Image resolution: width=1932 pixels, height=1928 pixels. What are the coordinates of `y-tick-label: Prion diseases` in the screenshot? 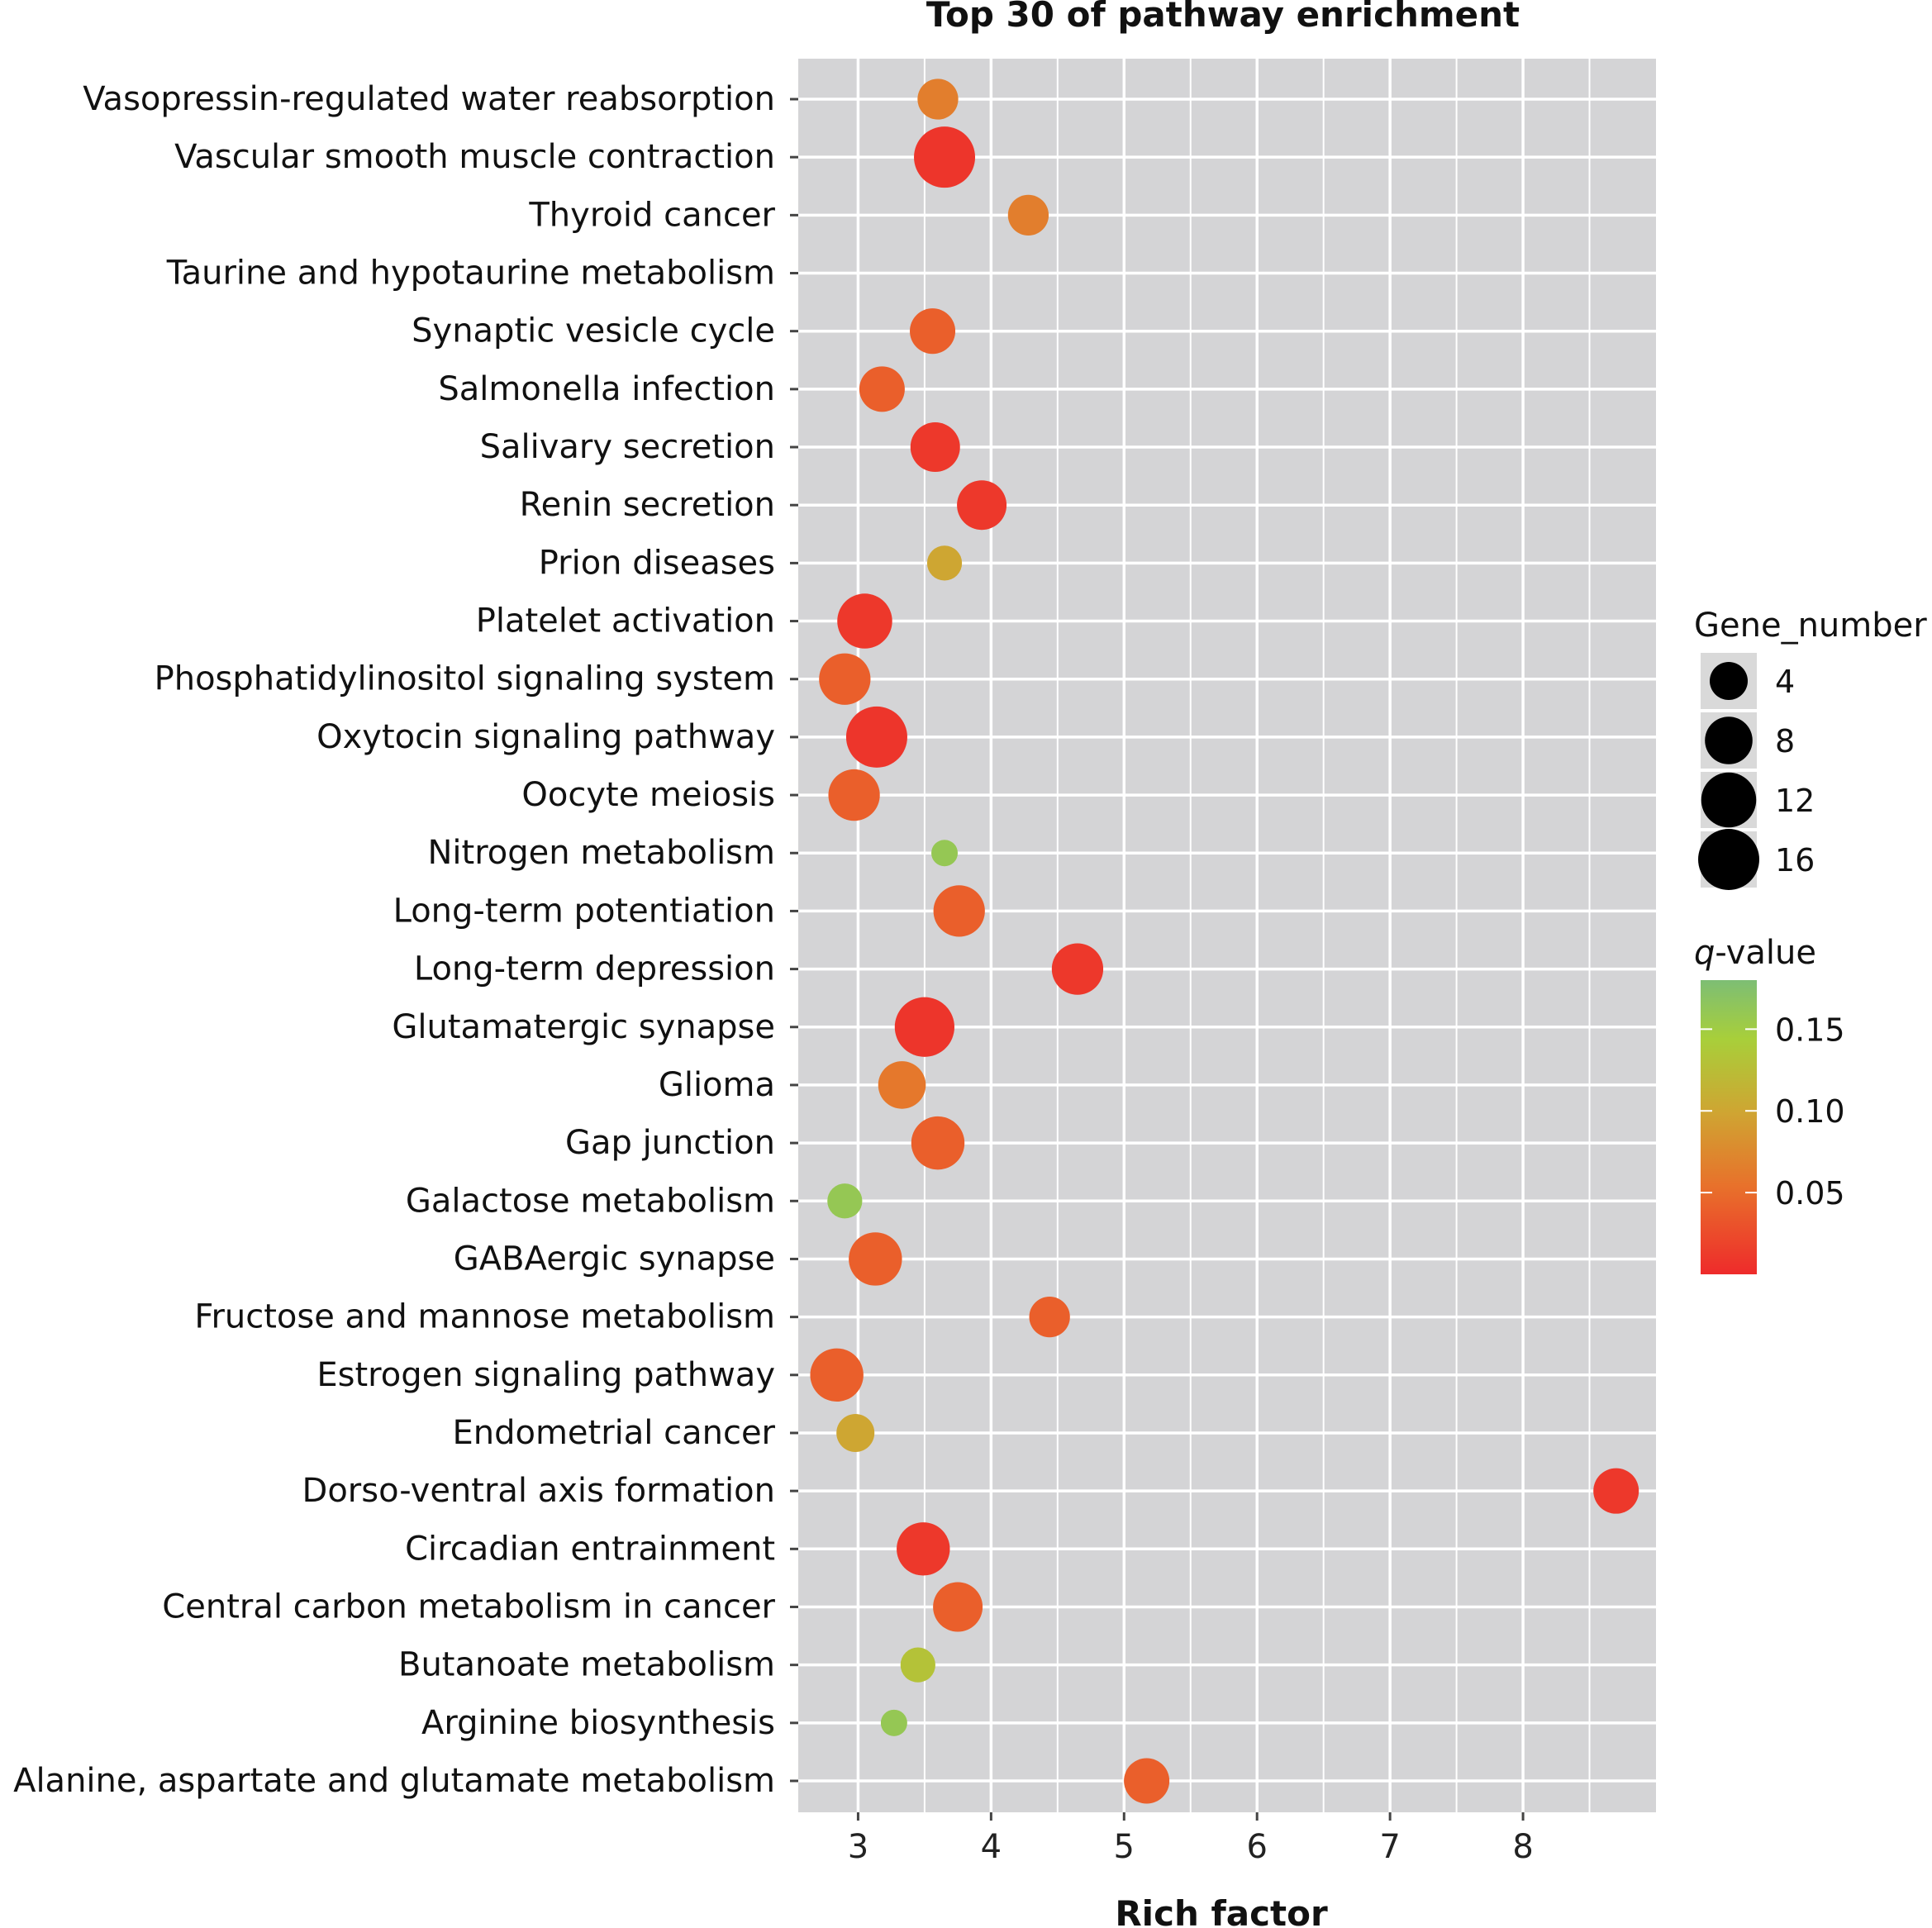 It's located at (657, 563).